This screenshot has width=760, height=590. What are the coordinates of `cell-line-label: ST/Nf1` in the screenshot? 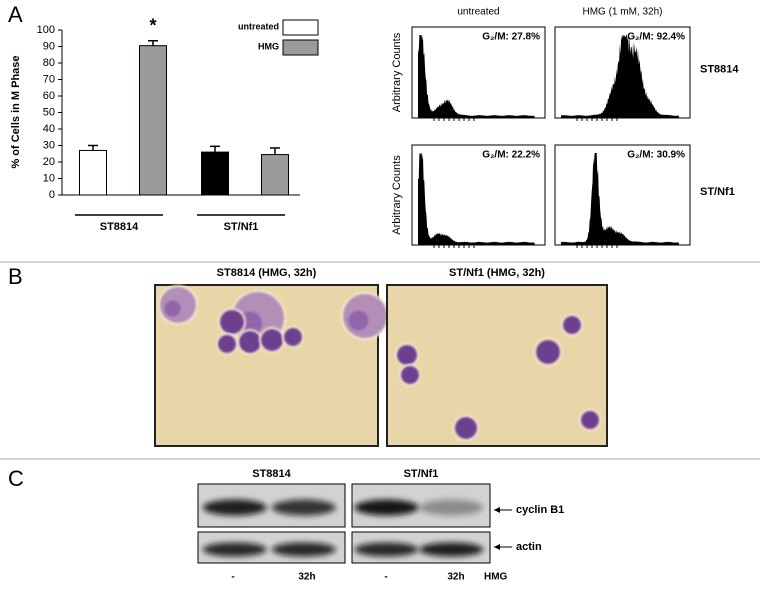 It's located at (421, 474).